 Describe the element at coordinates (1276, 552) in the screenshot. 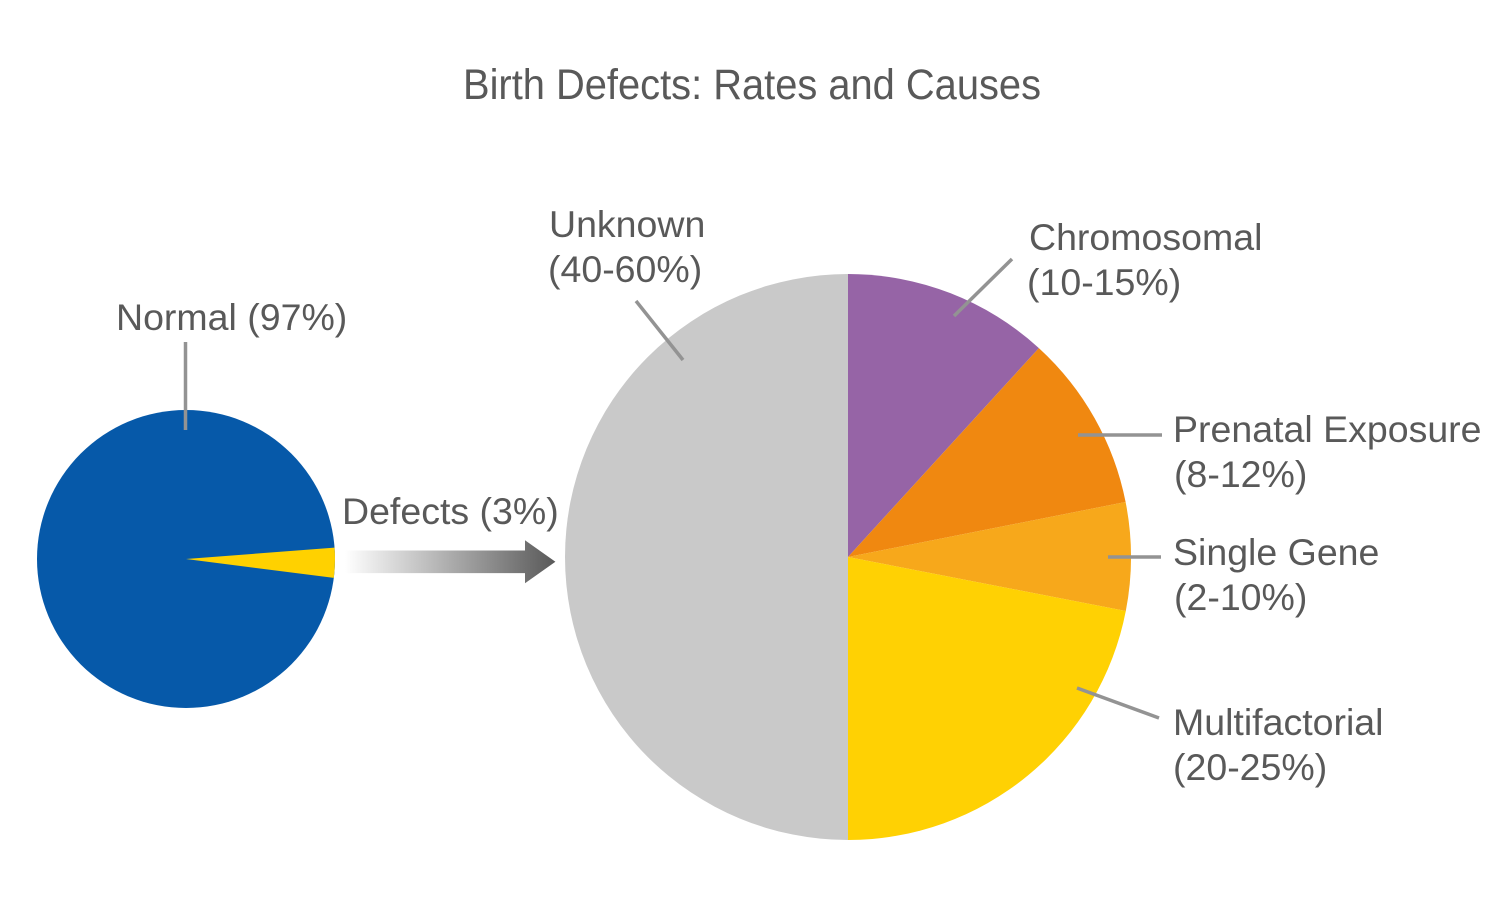

I see `svg-text: Single Gene` at that location.